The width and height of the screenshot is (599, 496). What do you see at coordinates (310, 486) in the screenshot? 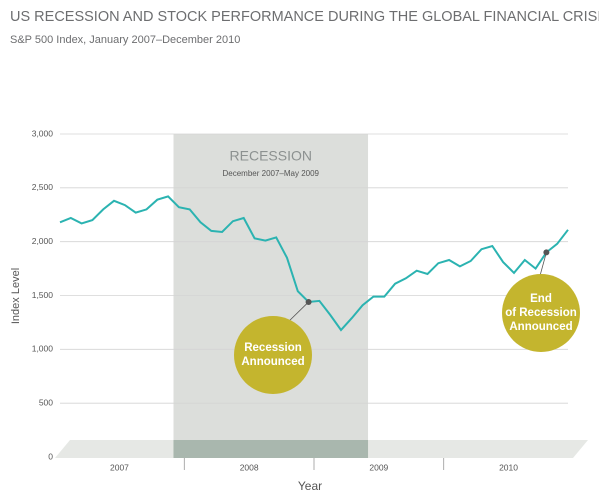
I see `x-axis-label: Year` at bounding box center [310, 486].